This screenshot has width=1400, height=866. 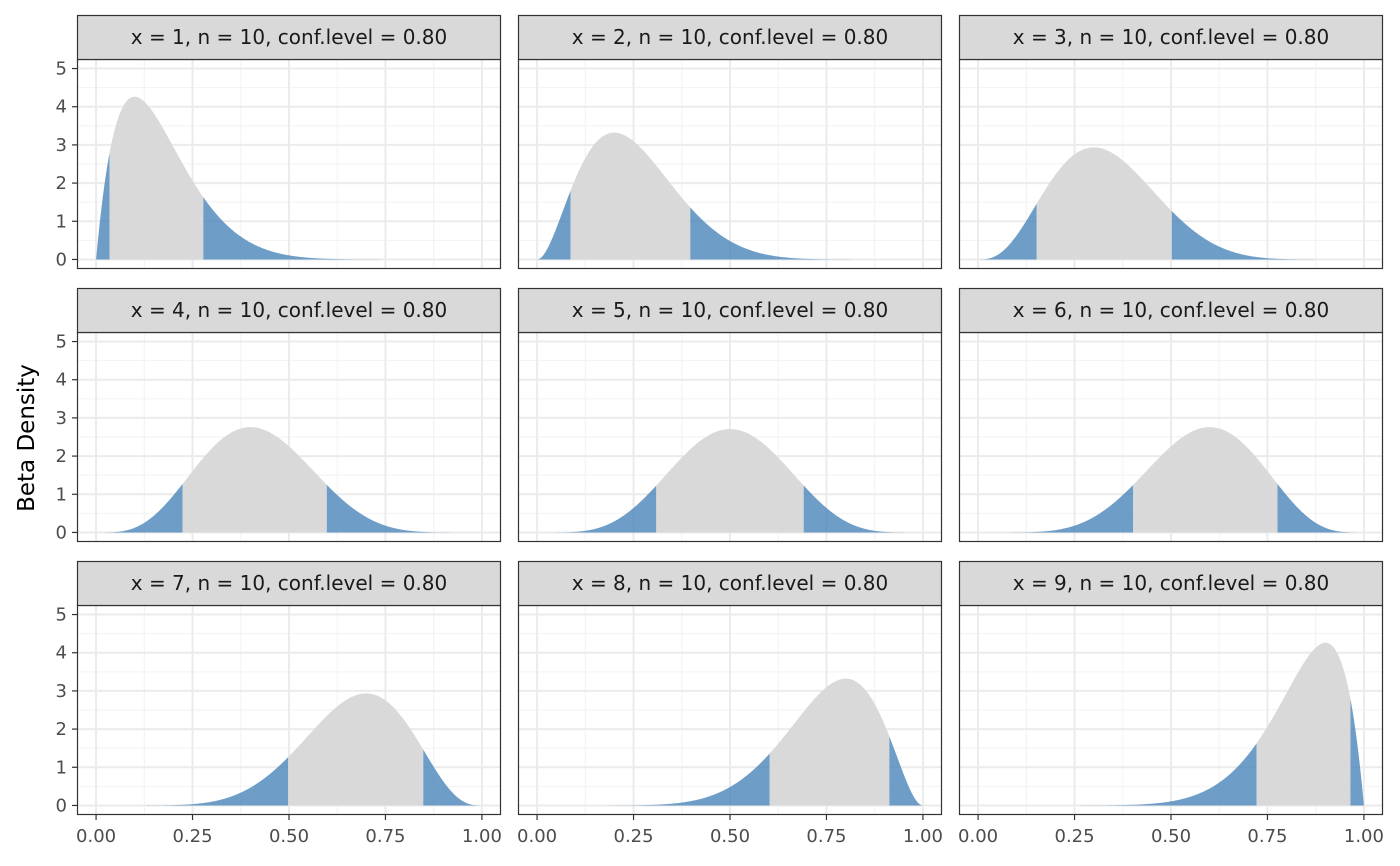 I want to click on facet-strip-label: x = 4, n = 10, conf.level = 0.80, so click(x=289, y=310).